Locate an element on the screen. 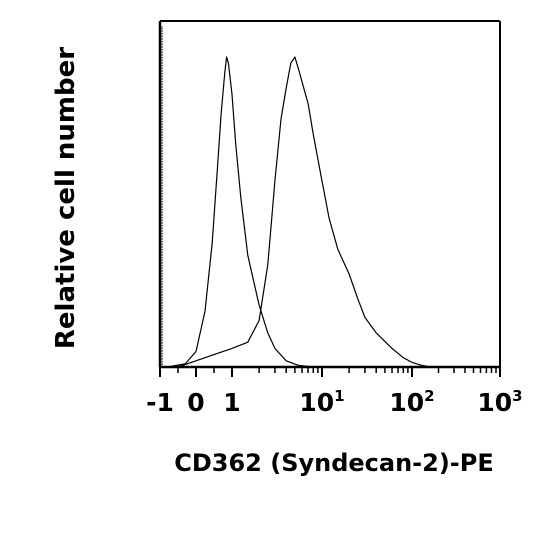 This screenshot has height=540, width=540. x-tick-label: 1 is located at coordinates (231, 402).